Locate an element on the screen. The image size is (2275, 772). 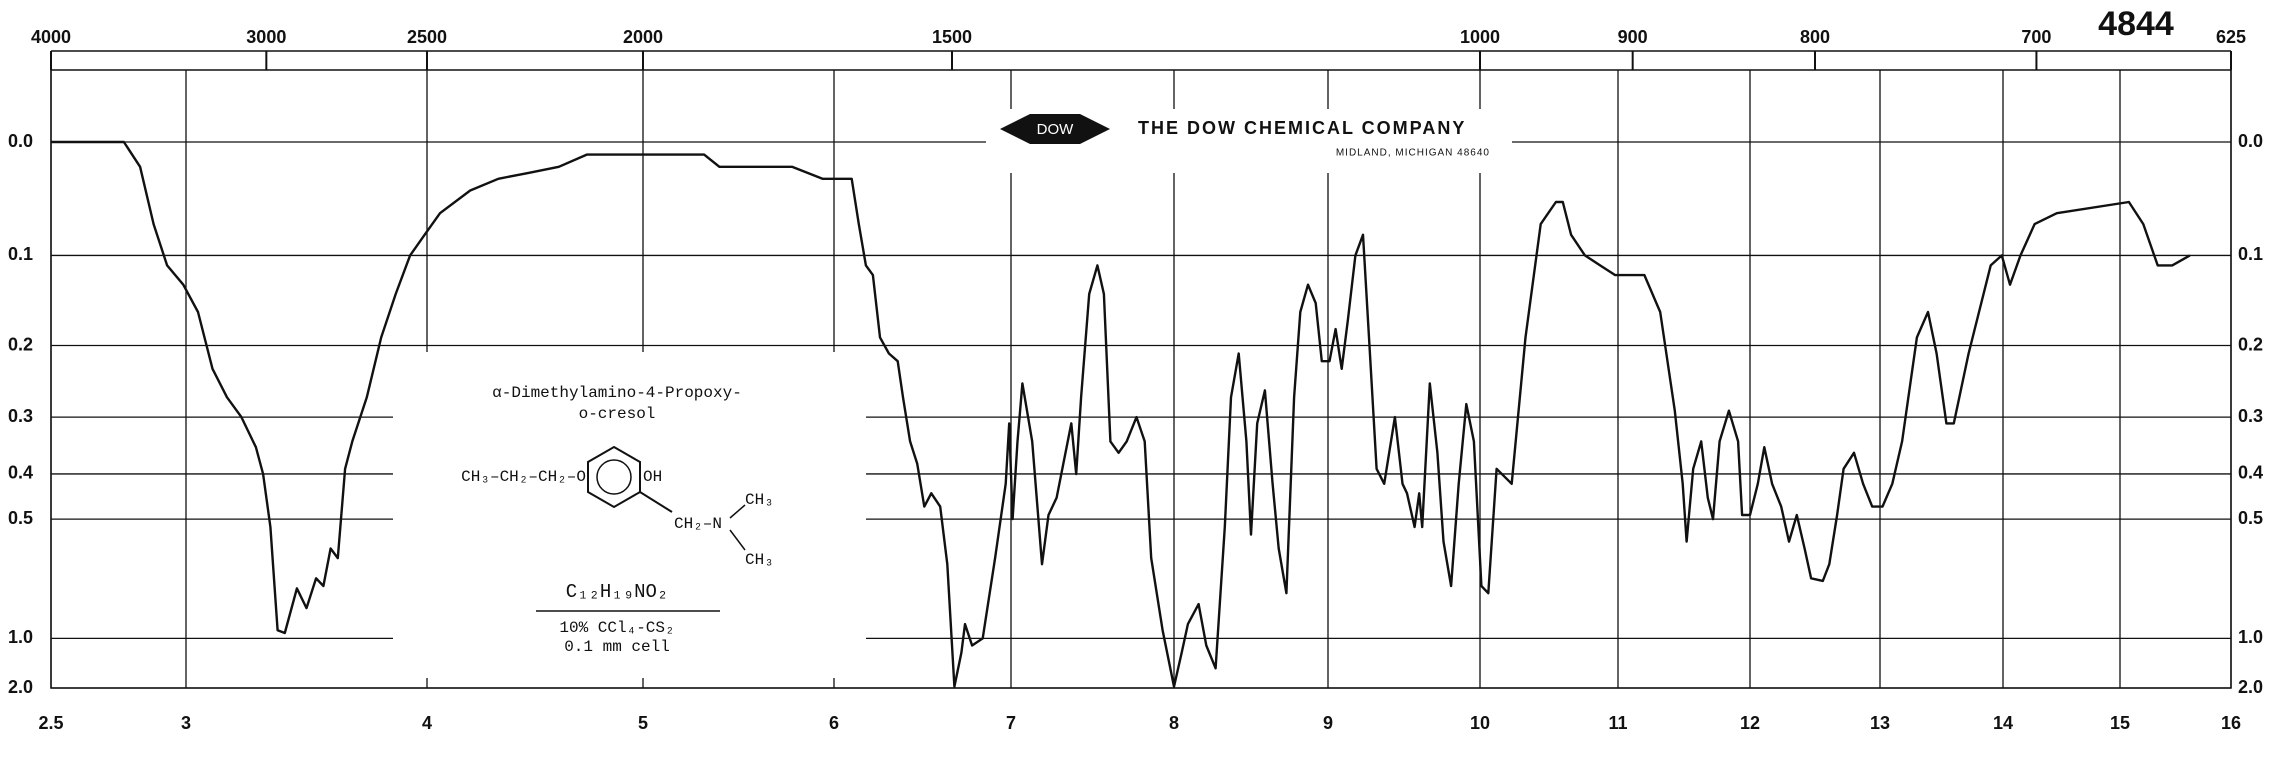
x2-tick-label: 4000 is located at coordinates (51, 37).